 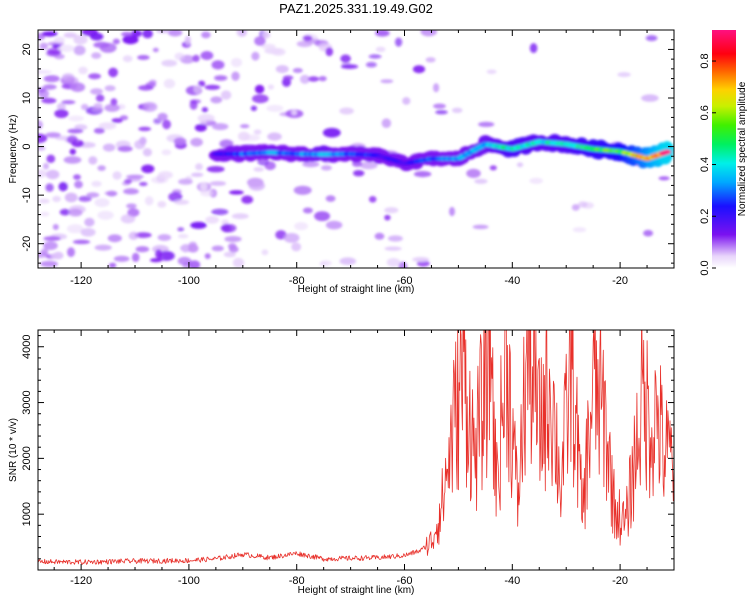 I want to click on colorbar-gradient, so click(x=724, y=149).